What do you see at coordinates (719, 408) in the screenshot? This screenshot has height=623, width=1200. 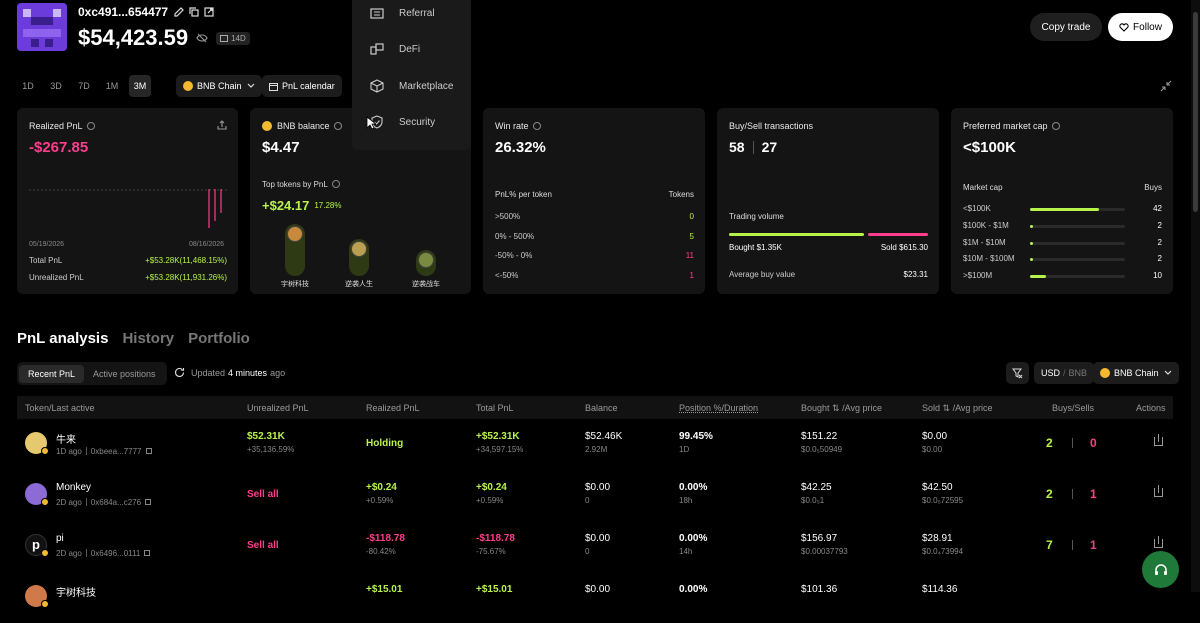 I see `col-position: Position %/Duration` at bounding box center [719, 408].